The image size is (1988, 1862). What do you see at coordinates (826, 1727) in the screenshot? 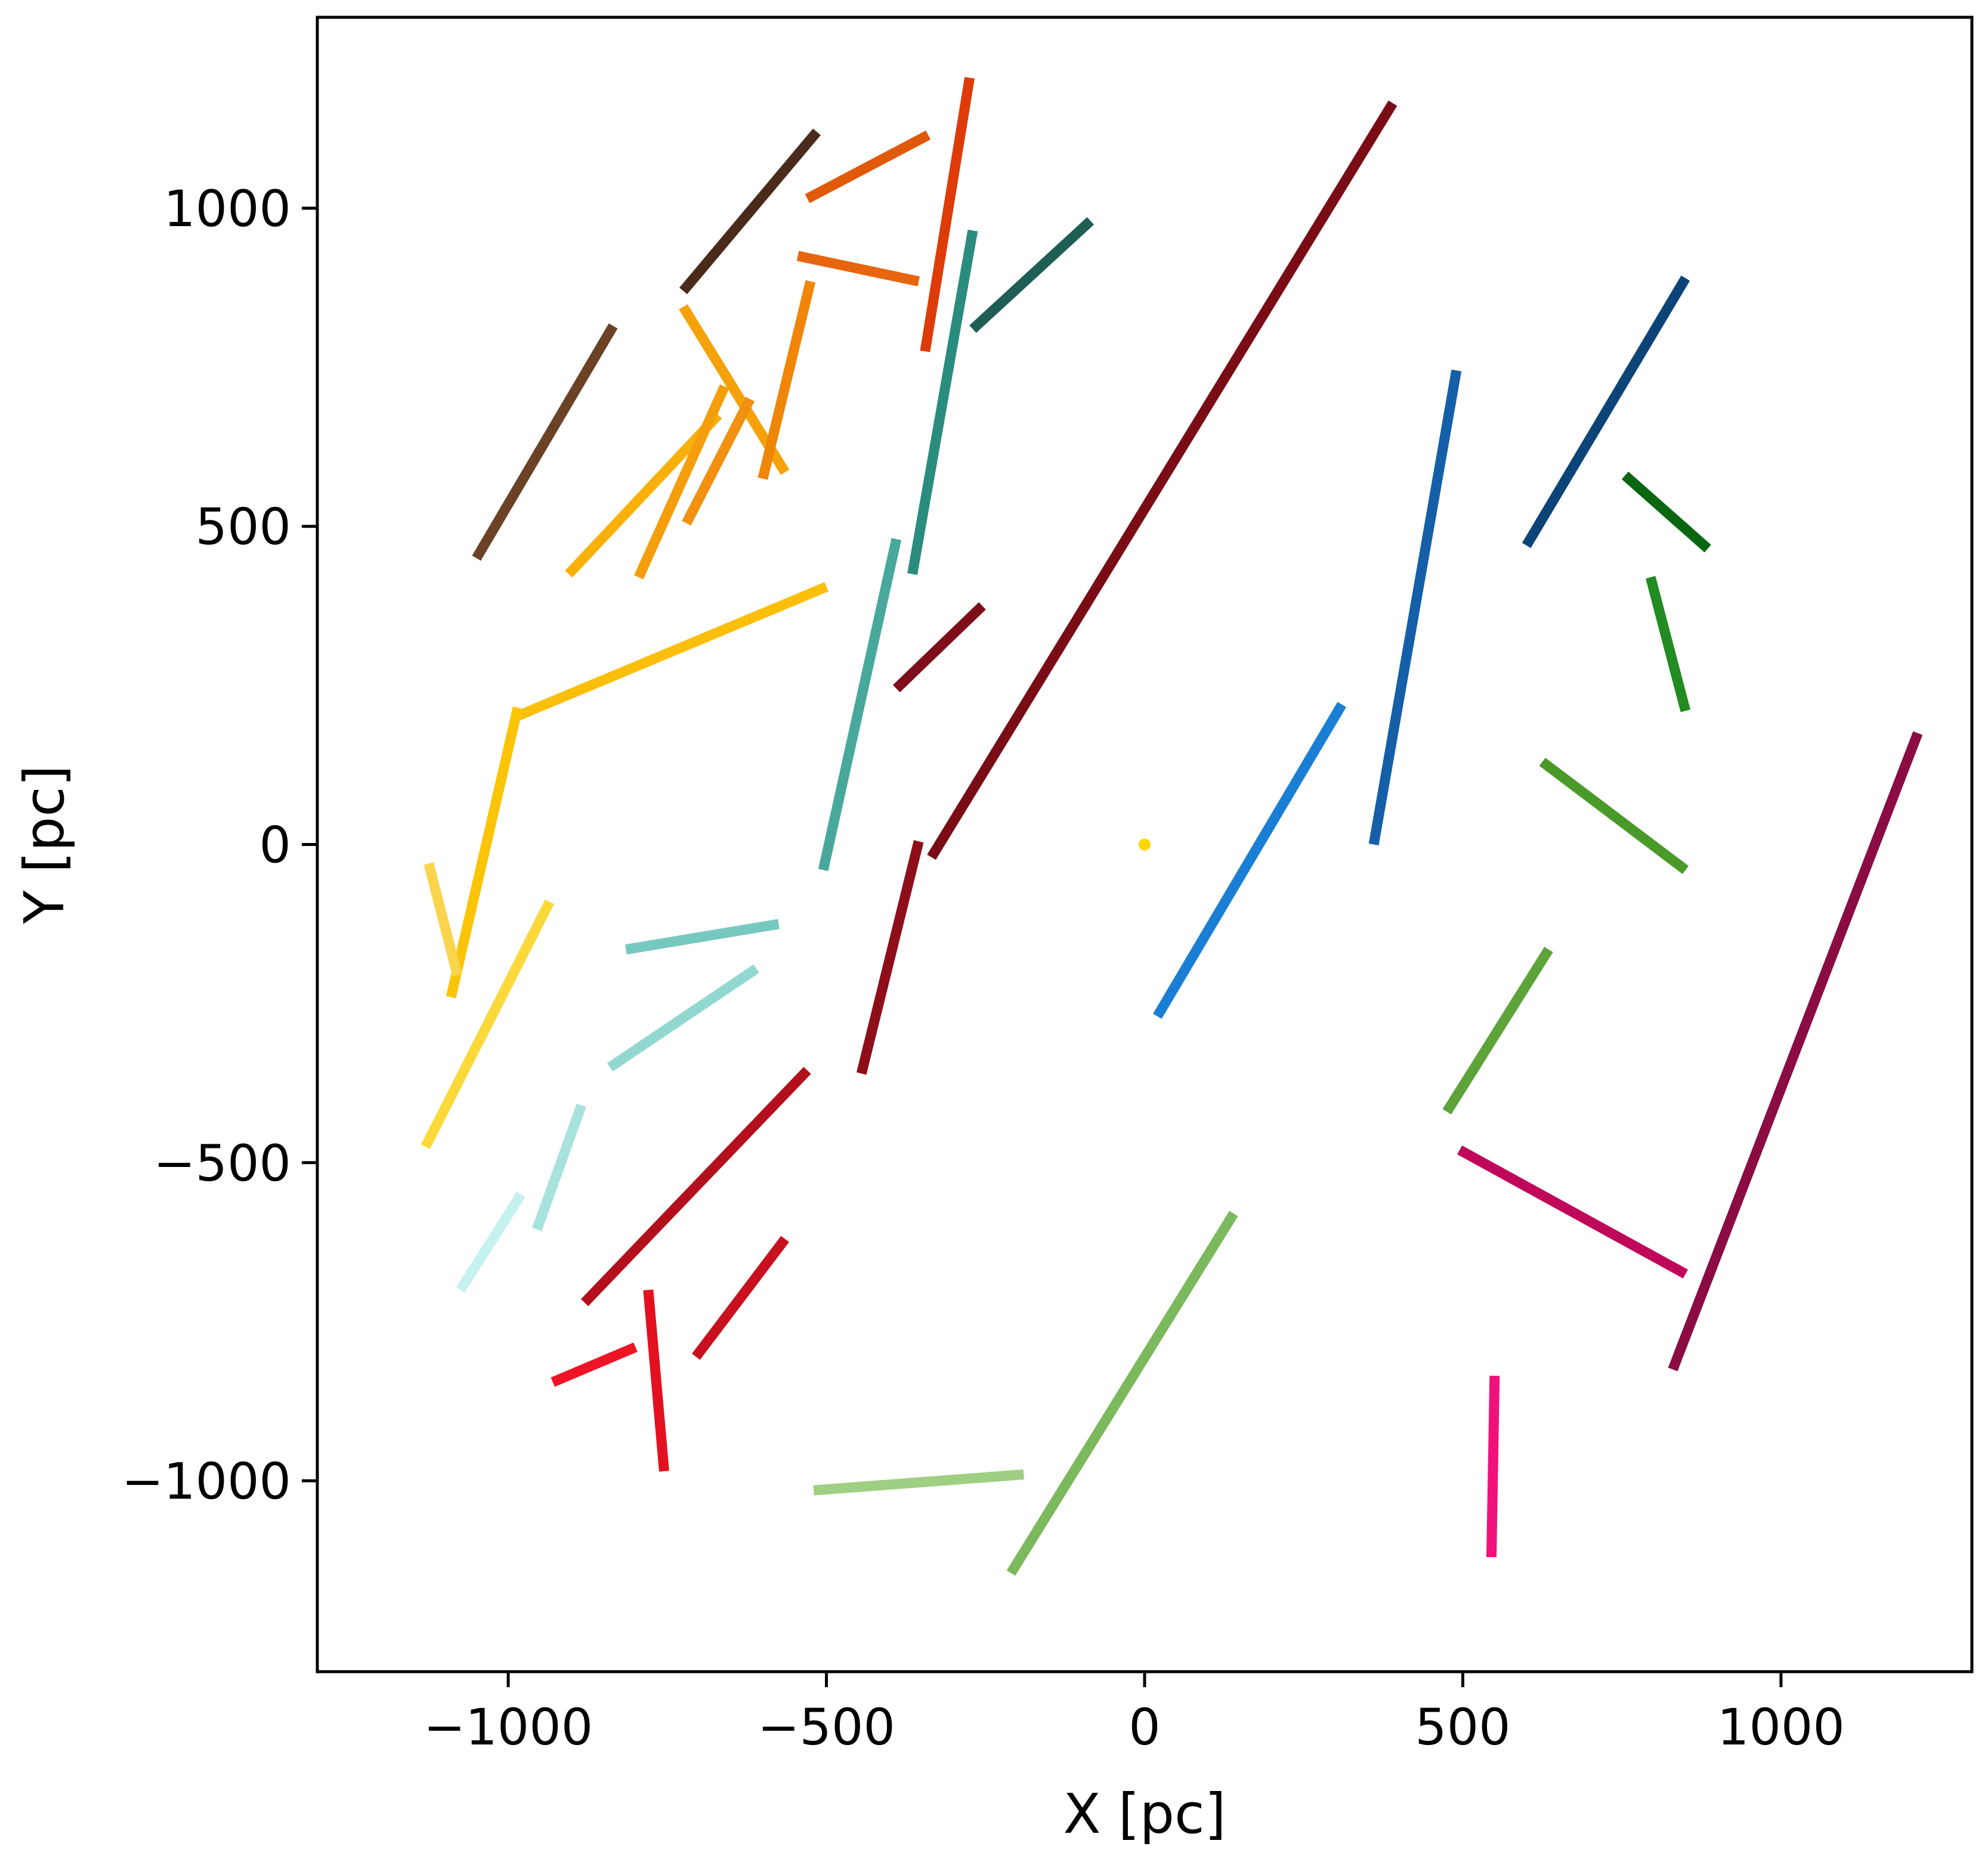
I see `x-tick-label: −500` at bounding box center [826, 1727].